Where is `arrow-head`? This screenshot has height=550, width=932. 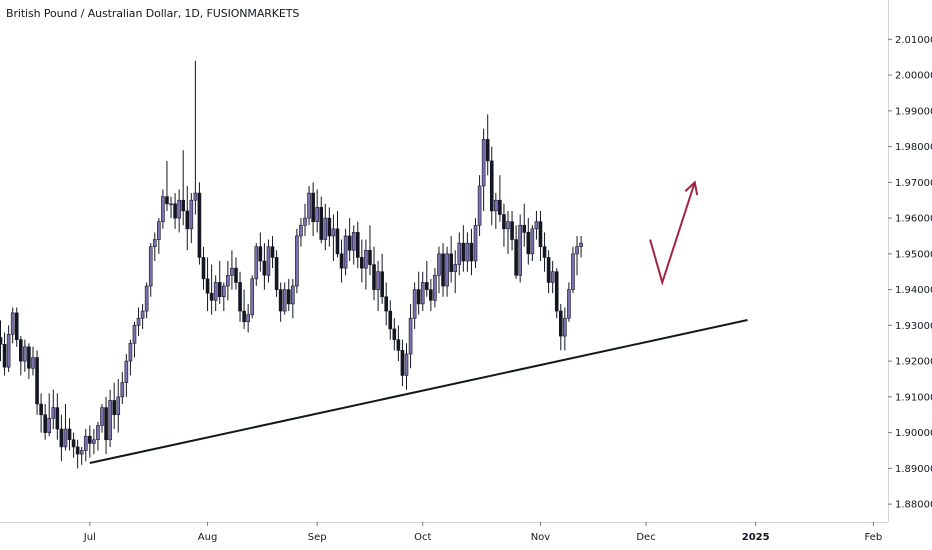 arrow-head is located at coordinates (691, 188).